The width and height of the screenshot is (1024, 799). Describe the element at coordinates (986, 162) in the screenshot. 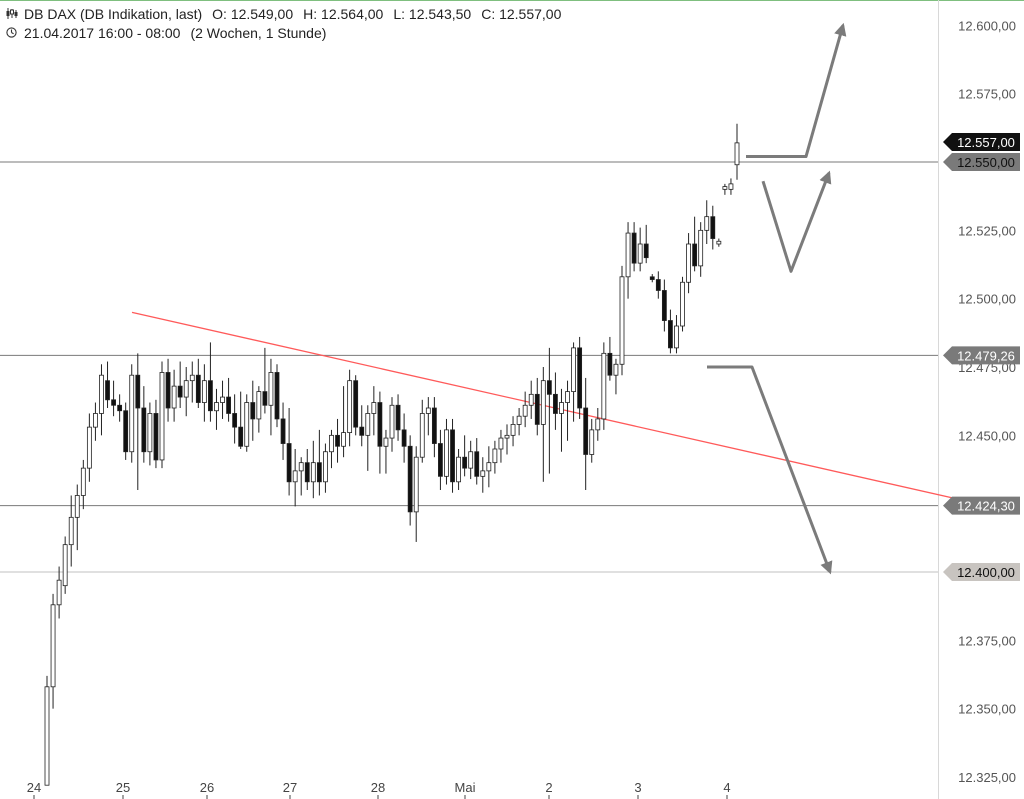

I see `price-tag-label: 12.550,00` at that location.